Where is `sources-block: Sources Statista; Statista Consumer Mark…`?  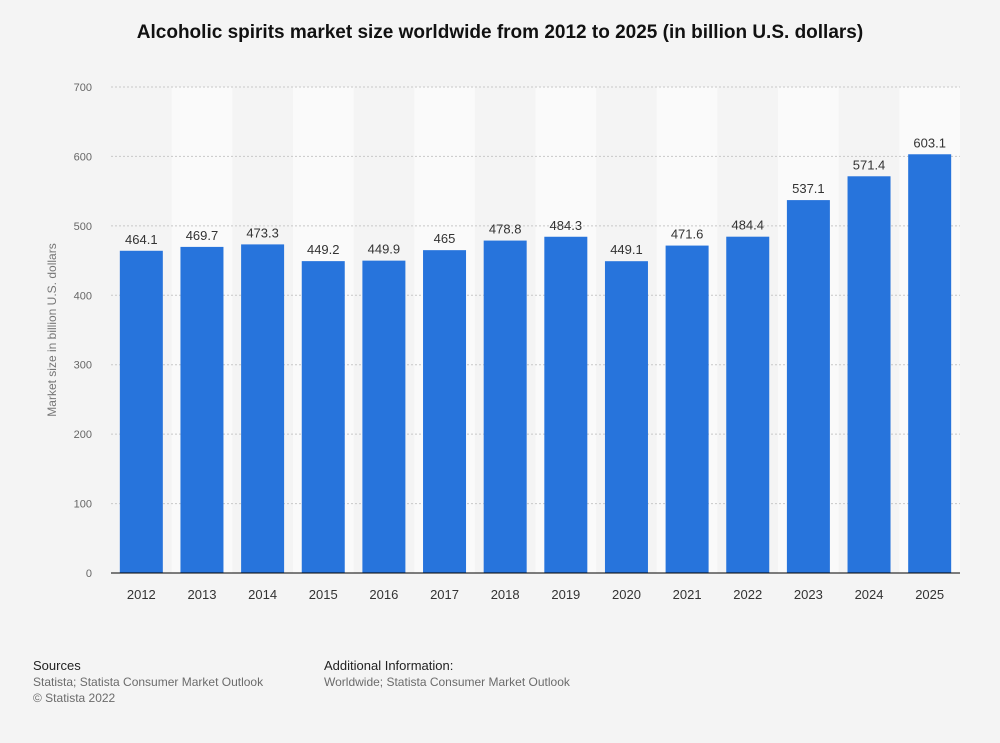
sources-block: Sources Statista; Statista Consumer Mark… is located at coordinates (148, 682).